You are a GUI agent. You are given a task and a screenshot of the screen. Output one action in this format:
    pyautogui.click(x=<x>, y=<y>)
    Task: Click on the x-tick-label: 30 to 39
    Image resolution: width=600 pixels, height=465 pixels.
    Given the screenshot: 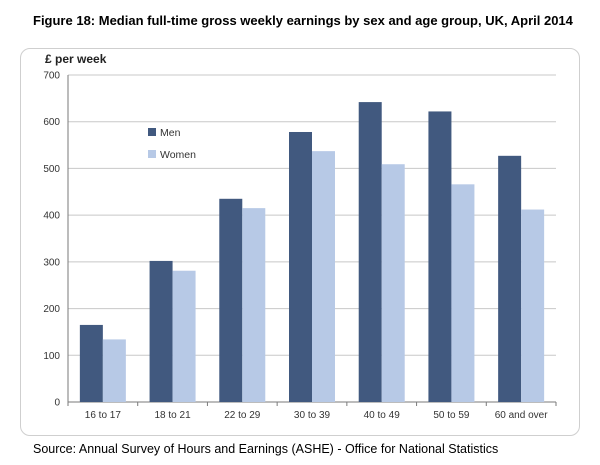 What is the action you would take?
    pyautogui.click(x=312, y=415)
    